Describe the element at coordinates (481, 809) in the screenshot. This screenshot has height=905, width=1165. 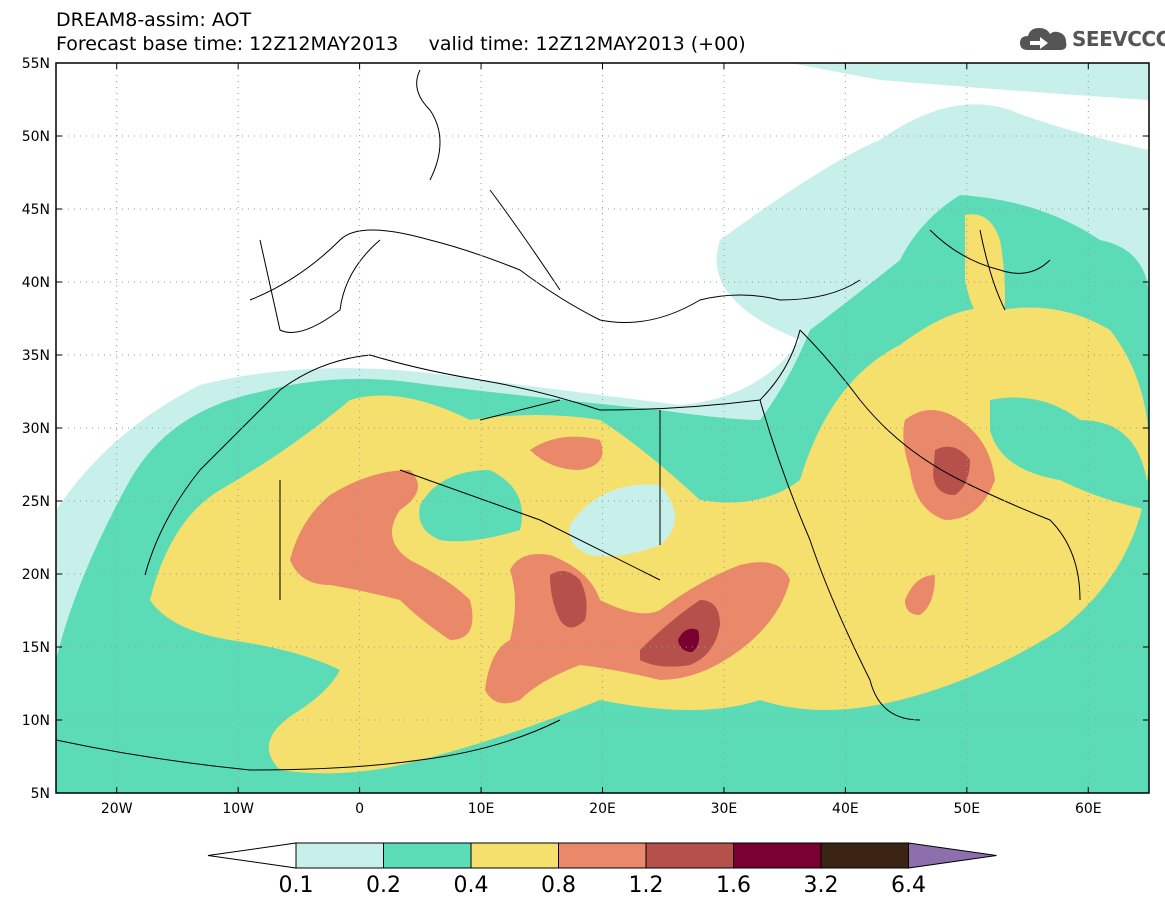
I see `lon-label-10E: 10E` at that location.